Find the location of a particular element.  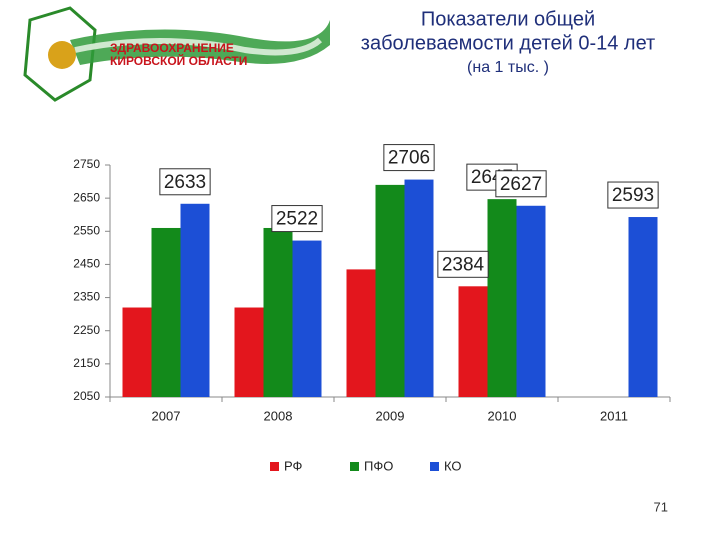

logo-line: ЗДРАВООХРАНЕНИЕ is located at coordinates (172, 48).